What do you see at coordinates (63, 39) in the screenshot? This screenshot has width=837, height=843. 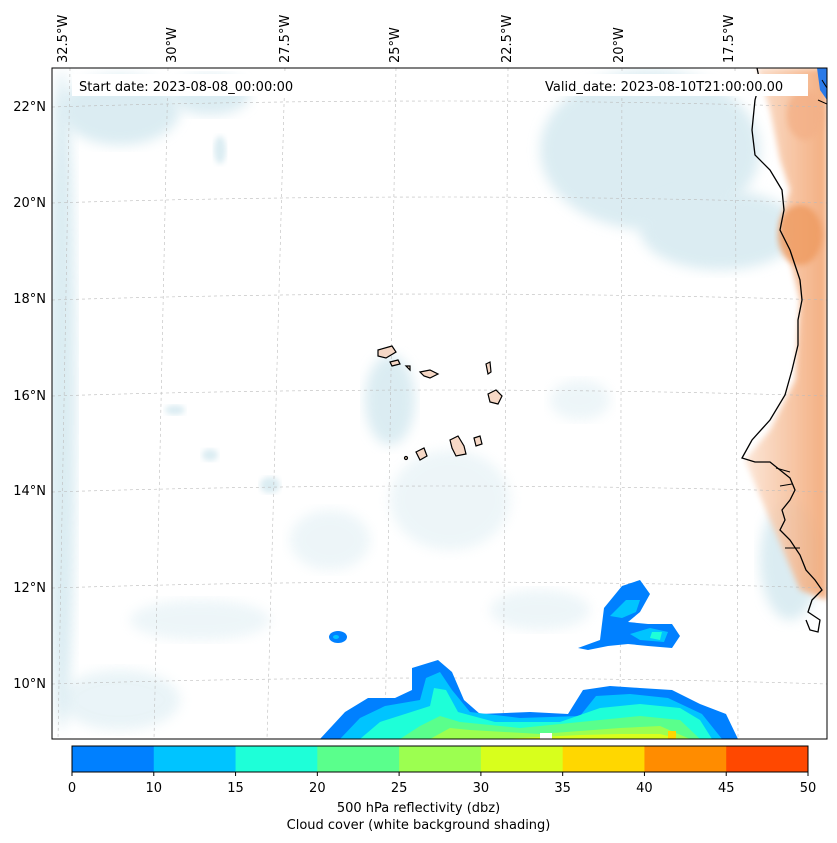 I see `longitude-label: 32.5°W` at bounding box center [63, 39].